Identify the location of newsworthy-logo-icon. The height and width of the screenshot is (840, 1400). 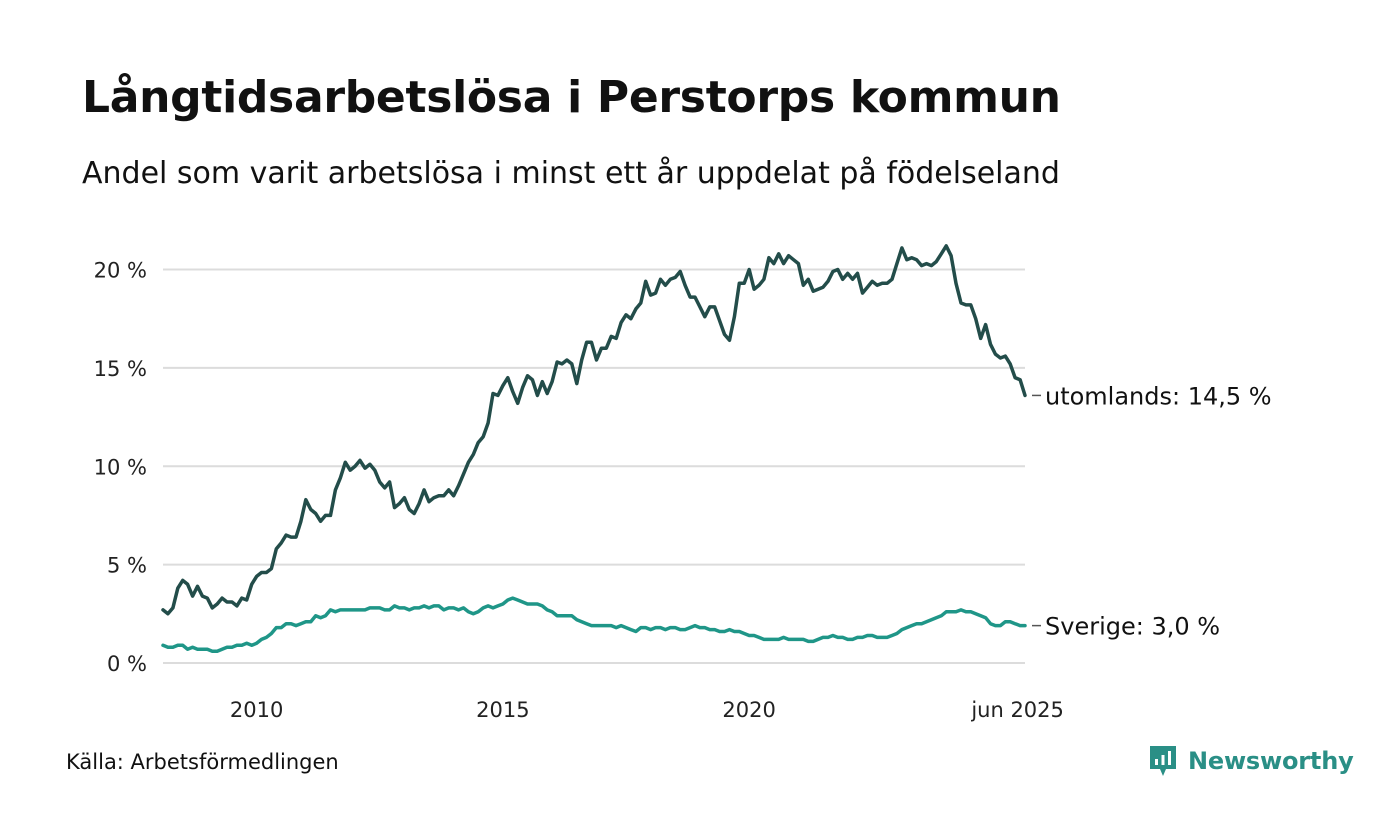
(1163, 761).